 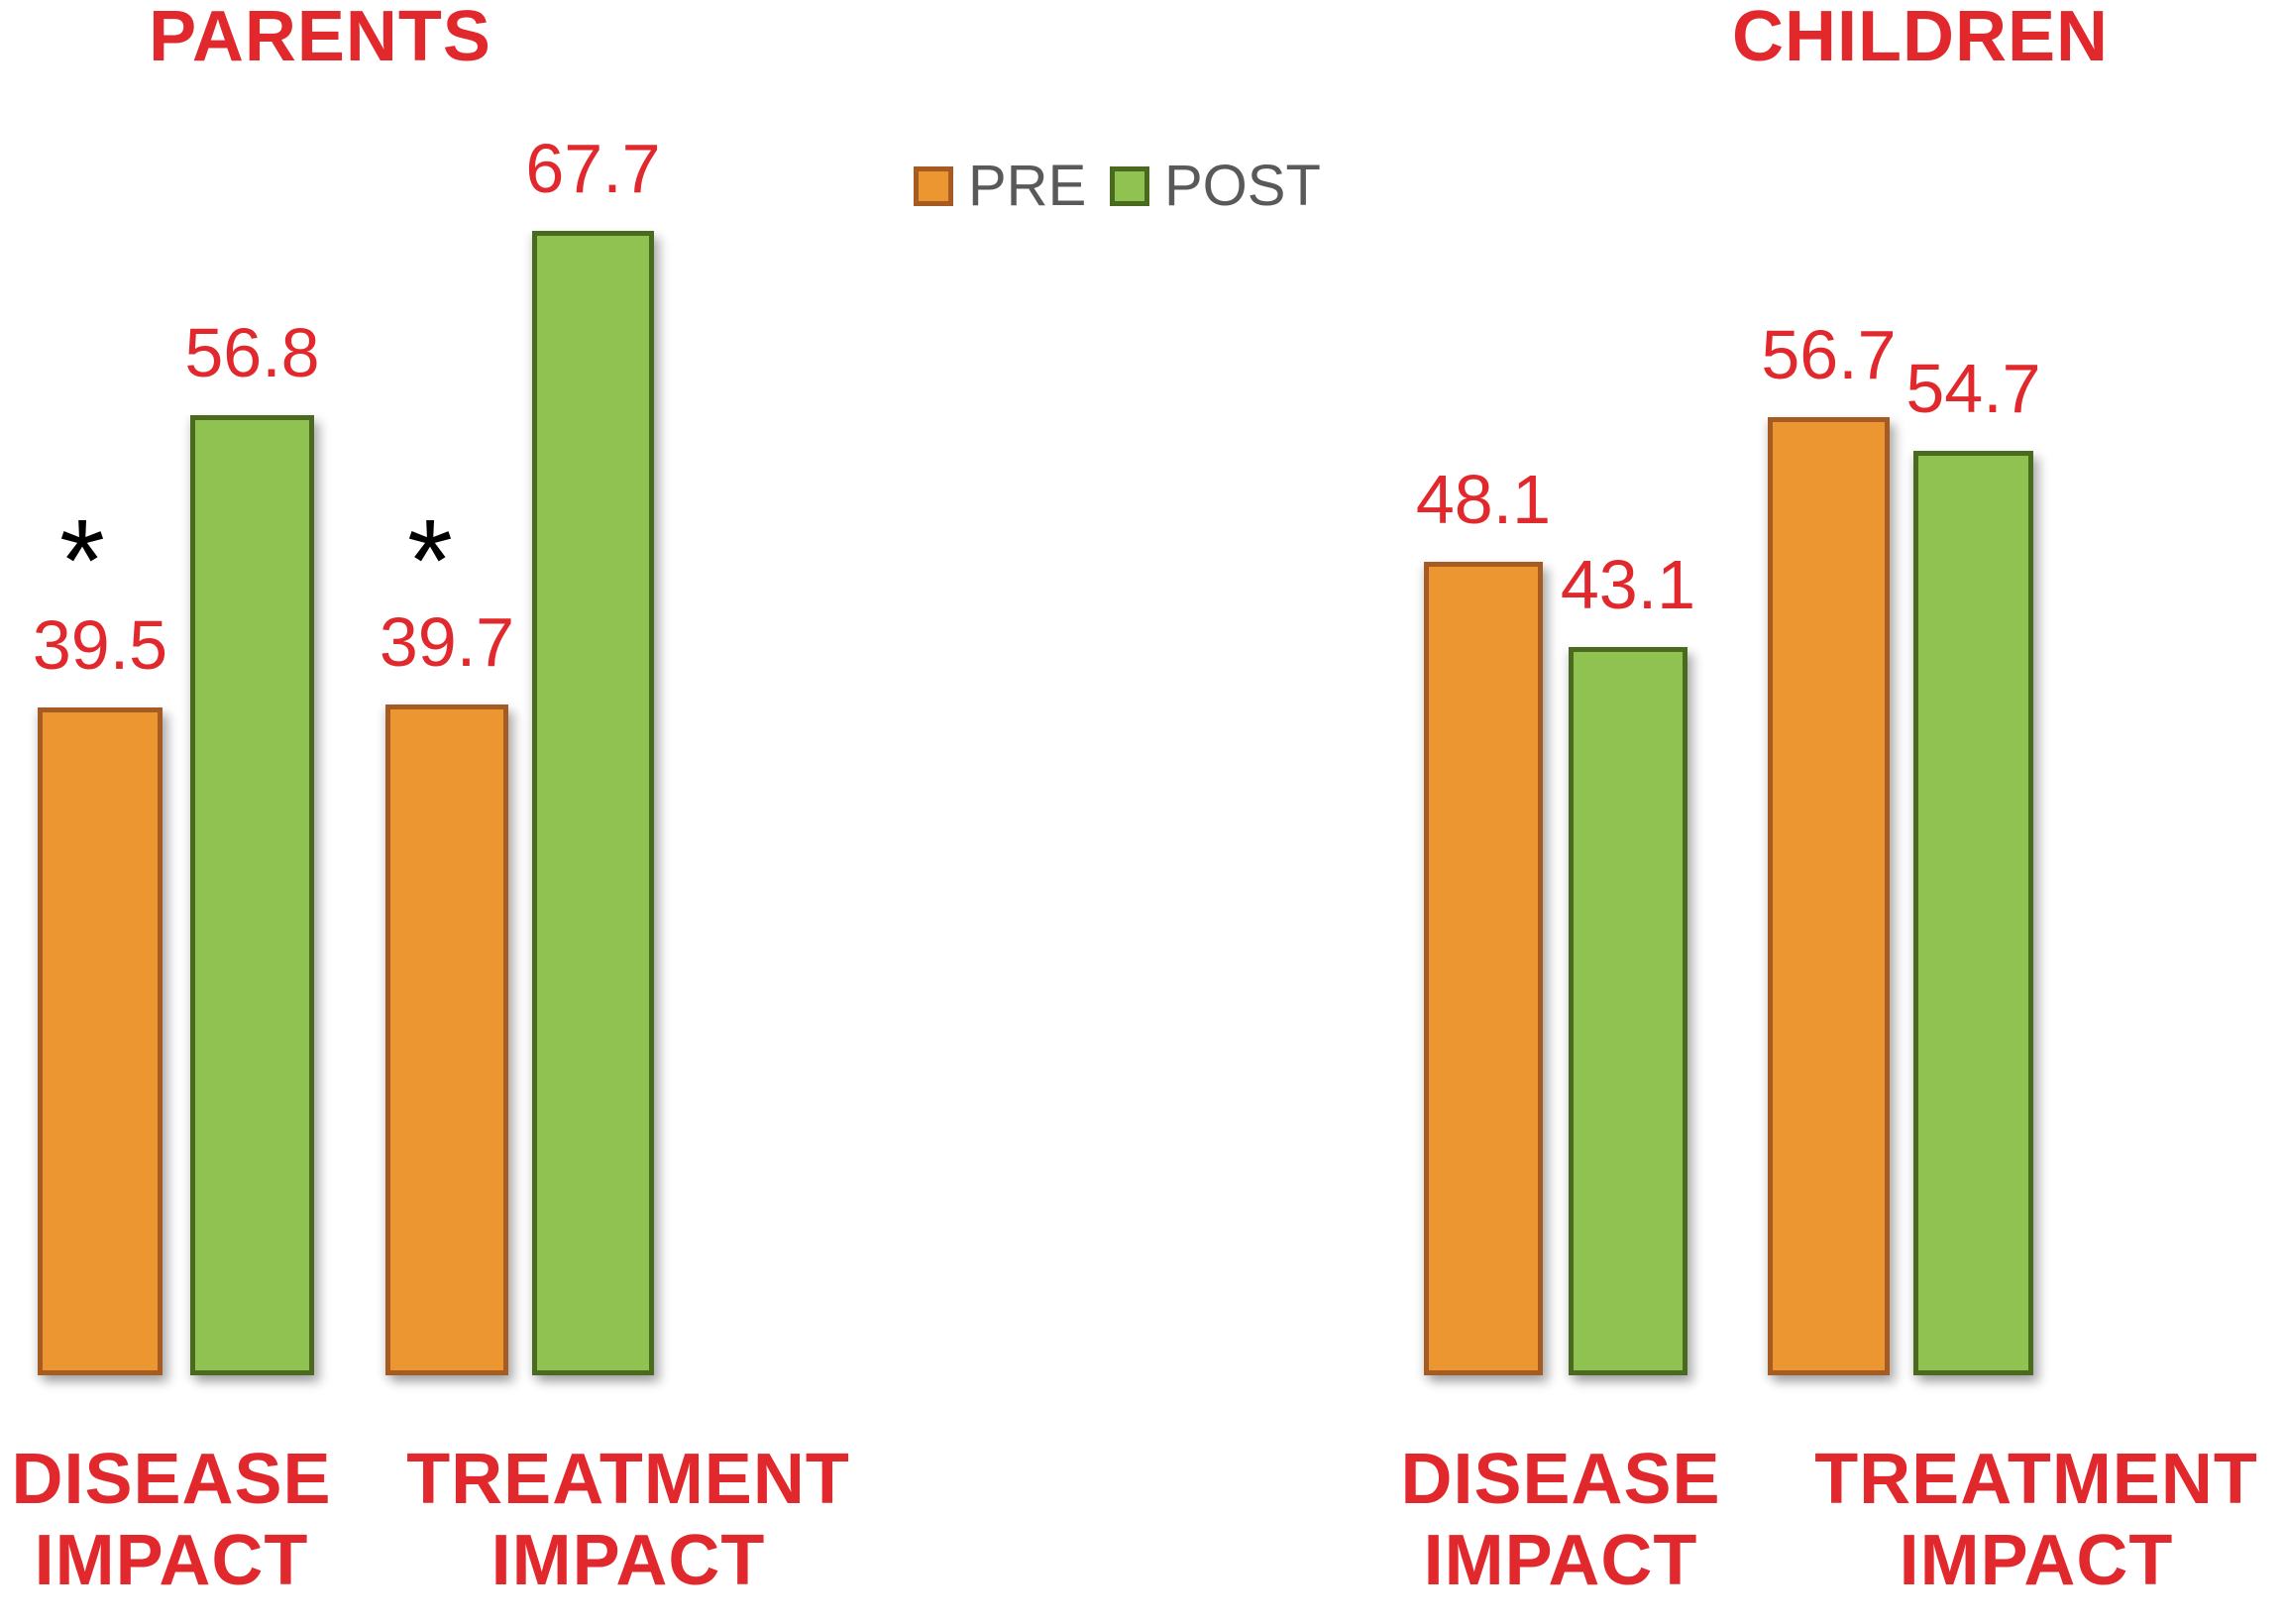 I want to click on post-series-swatch-icon, so click(x=1129, y=186).